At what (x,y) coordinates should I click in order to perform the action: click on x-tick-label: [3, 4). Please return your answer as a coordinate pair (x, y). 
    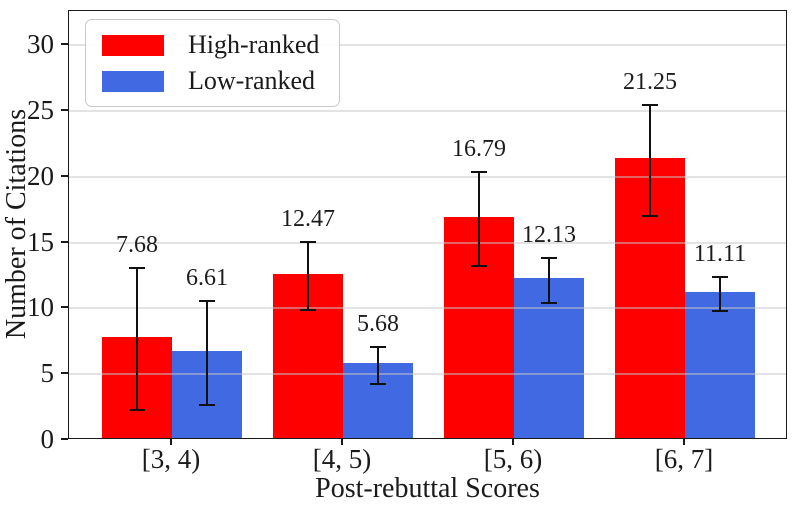
    Looking at the image, I should click on (171, 459).